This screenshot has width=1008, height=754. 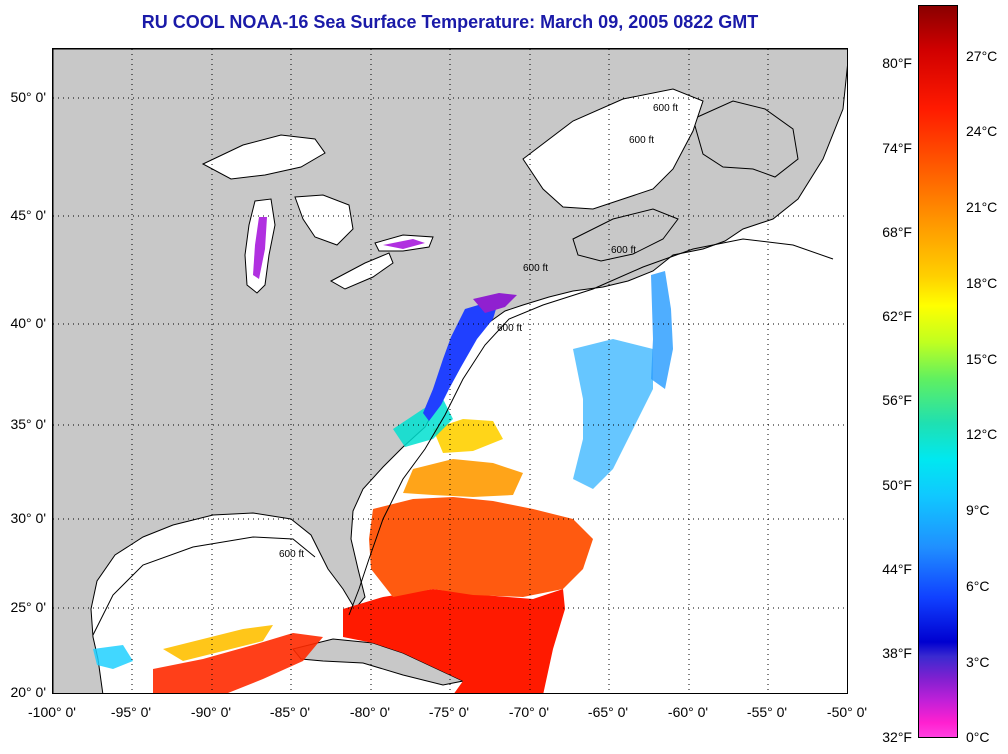 I want to click on colorbar-f-56: 56°F, so click(x=897, y=400).